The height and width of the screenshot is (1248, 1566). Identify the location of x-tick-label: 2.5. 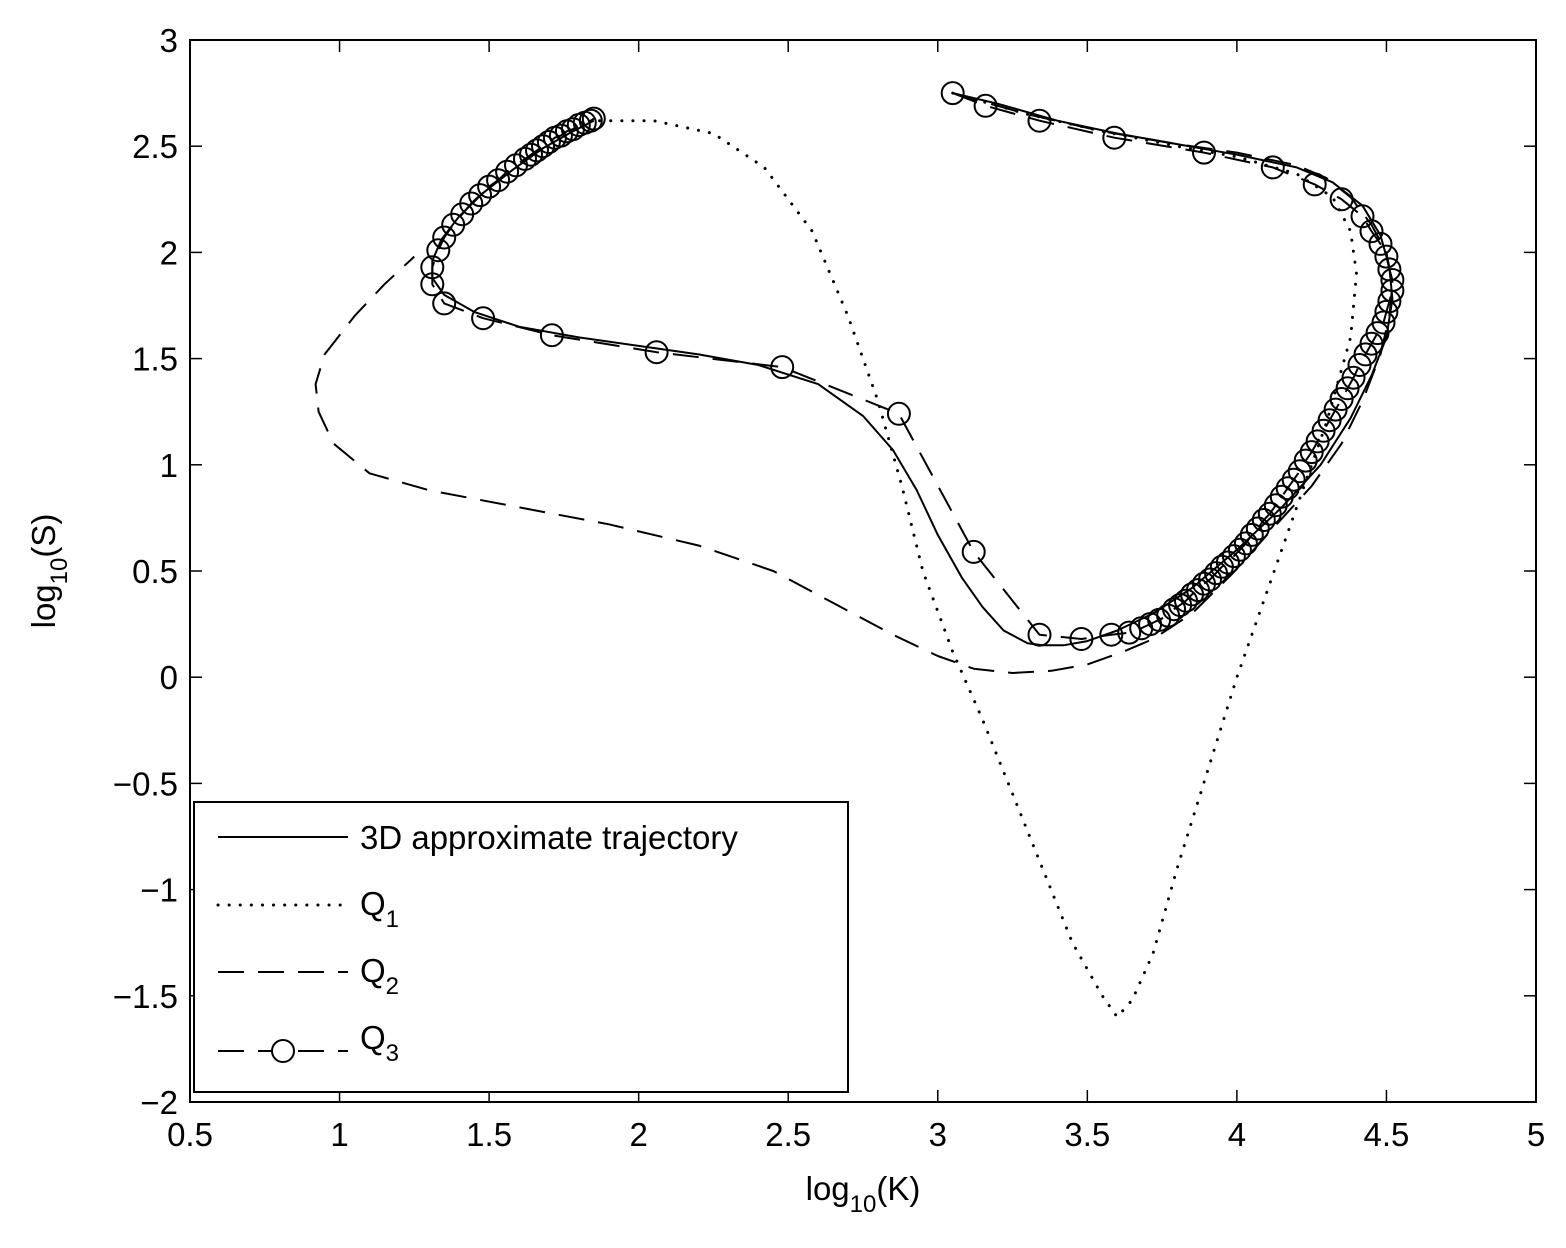
(788, 1134).